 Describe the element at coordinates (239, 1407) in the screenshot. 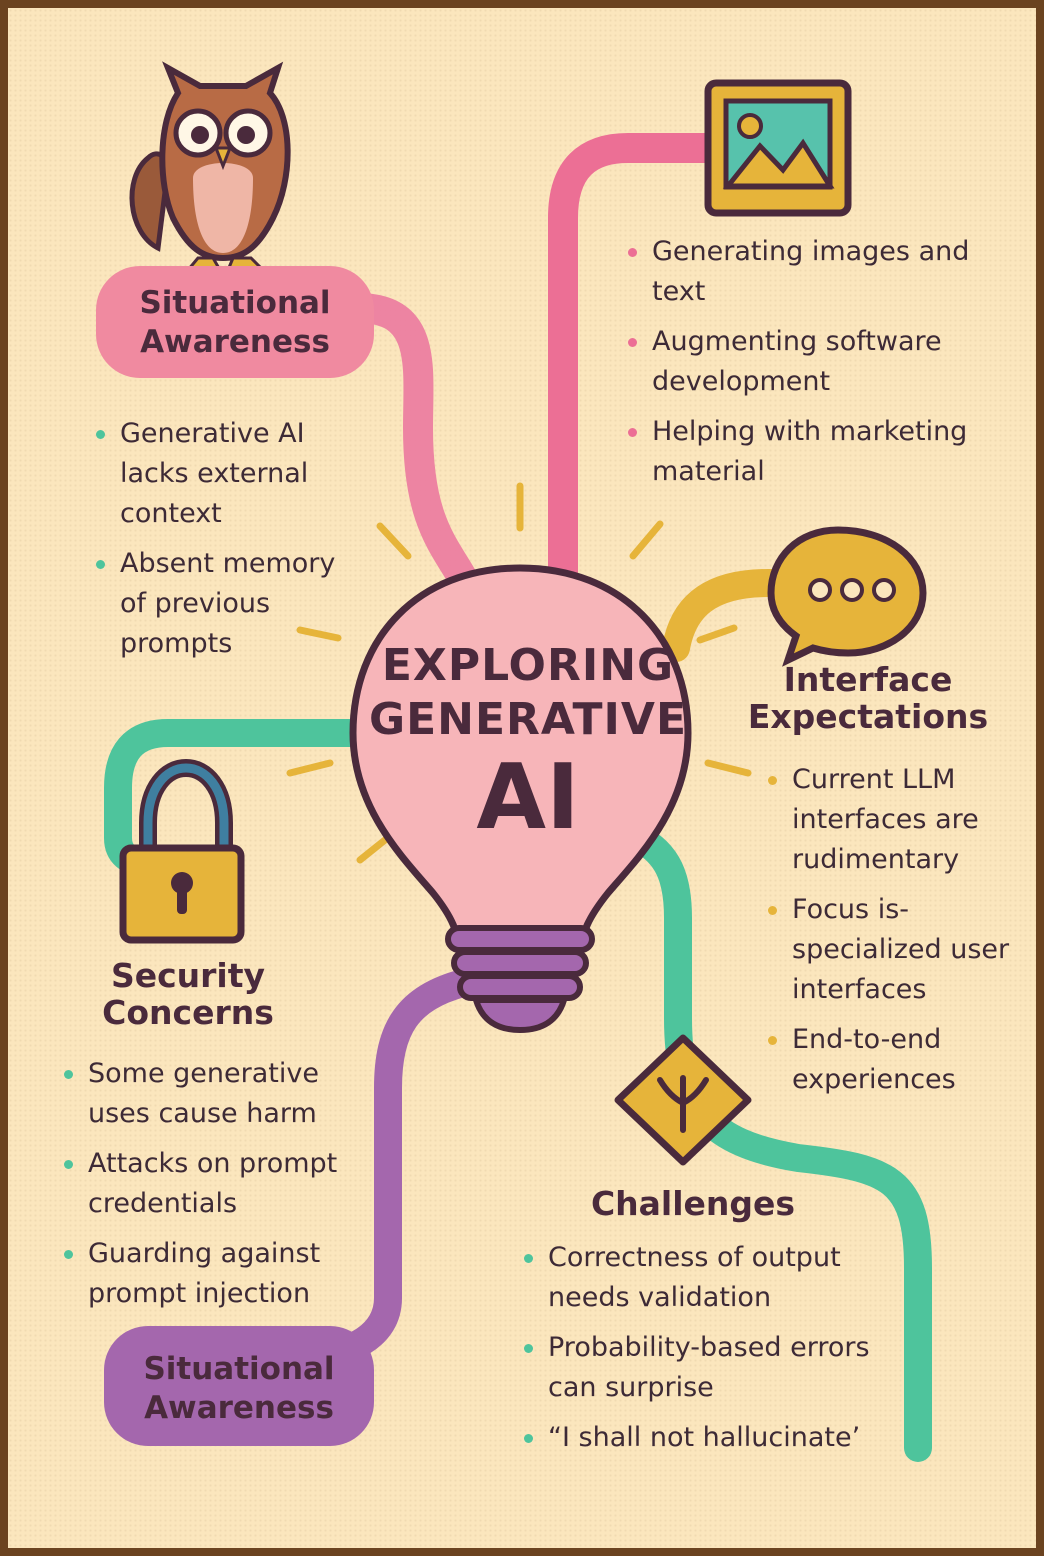

I see `pill-bottom-line-2: Awareness` at that location.